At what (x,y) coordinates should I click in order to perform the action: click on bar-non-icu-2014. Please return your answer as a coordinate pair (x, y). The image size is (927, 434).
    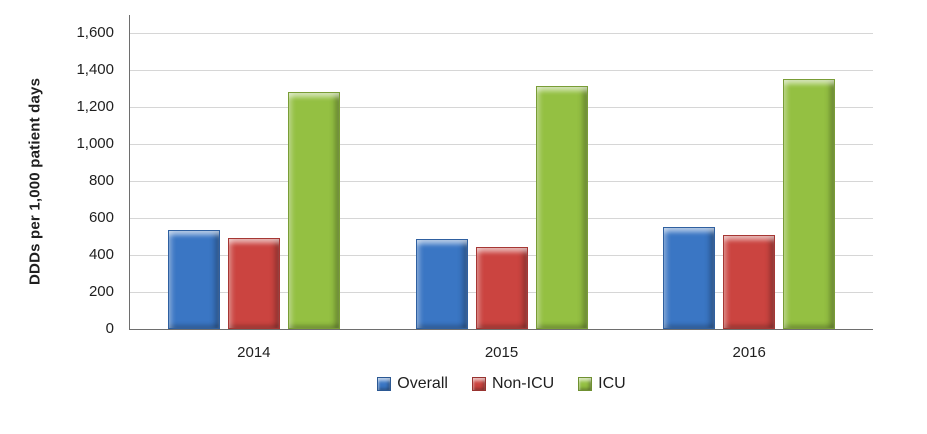
    Looking at the image, I should click on (253, 283).